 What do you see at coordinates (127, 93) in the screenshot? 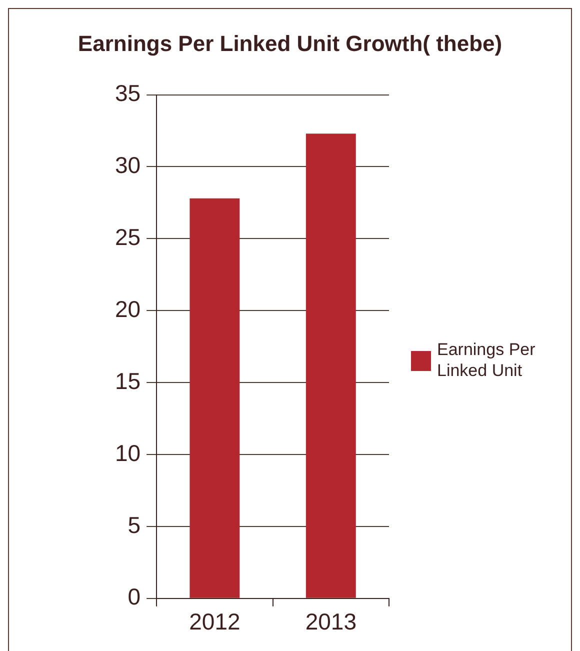
I see `y-tick-label: 35` at bounding box center [127, 93].